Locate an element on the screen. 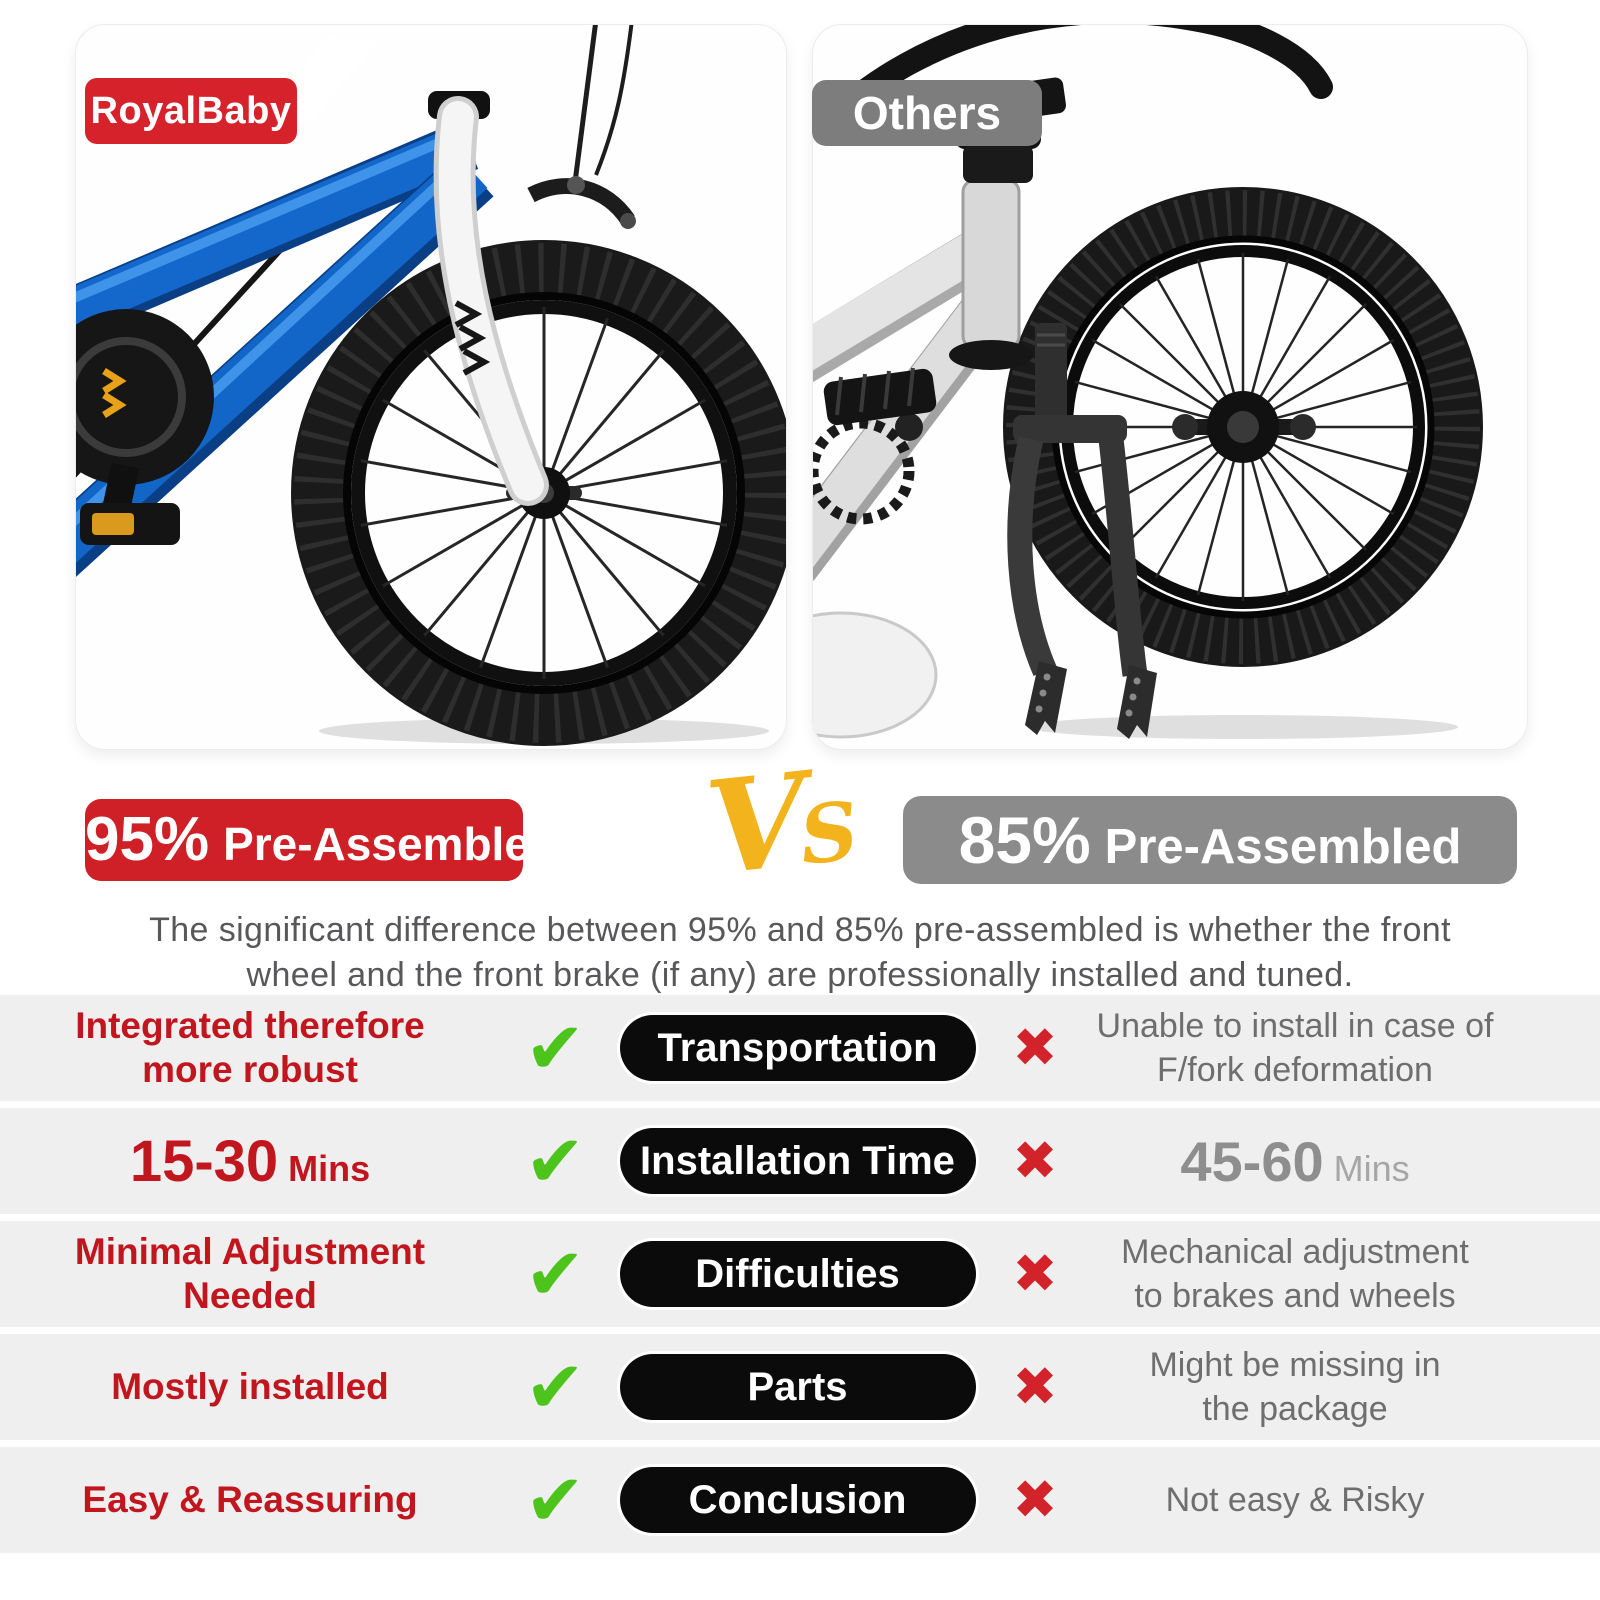 This screenshot has height=1600, width=1600. others-preassembled-label: Pre-Assembled is located at coordinates (1283, 847).